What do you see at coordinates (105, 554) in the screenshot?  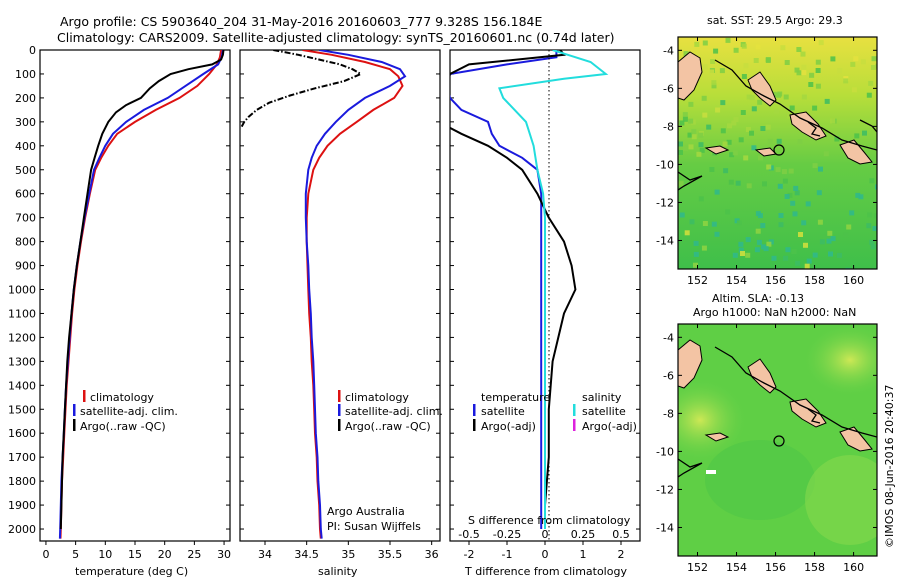 I see `x-tick-label: 10` at bounding box center [105, 554].